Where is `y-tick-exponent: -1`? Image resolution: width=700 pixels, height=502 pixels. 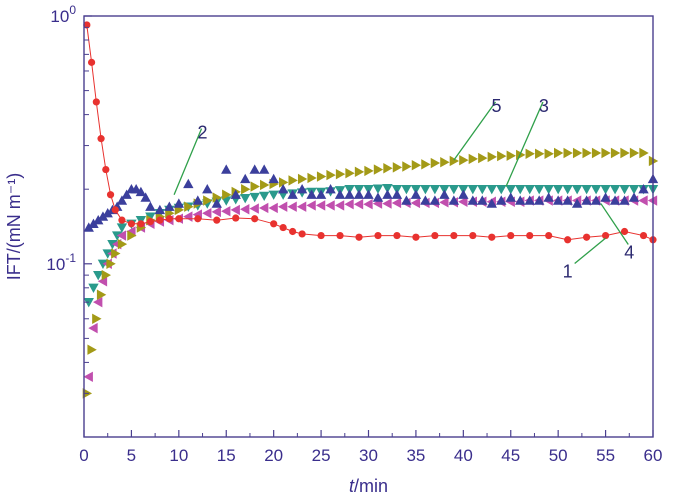
y-tick-exponent: -1 is located at coordinates (70, 258).